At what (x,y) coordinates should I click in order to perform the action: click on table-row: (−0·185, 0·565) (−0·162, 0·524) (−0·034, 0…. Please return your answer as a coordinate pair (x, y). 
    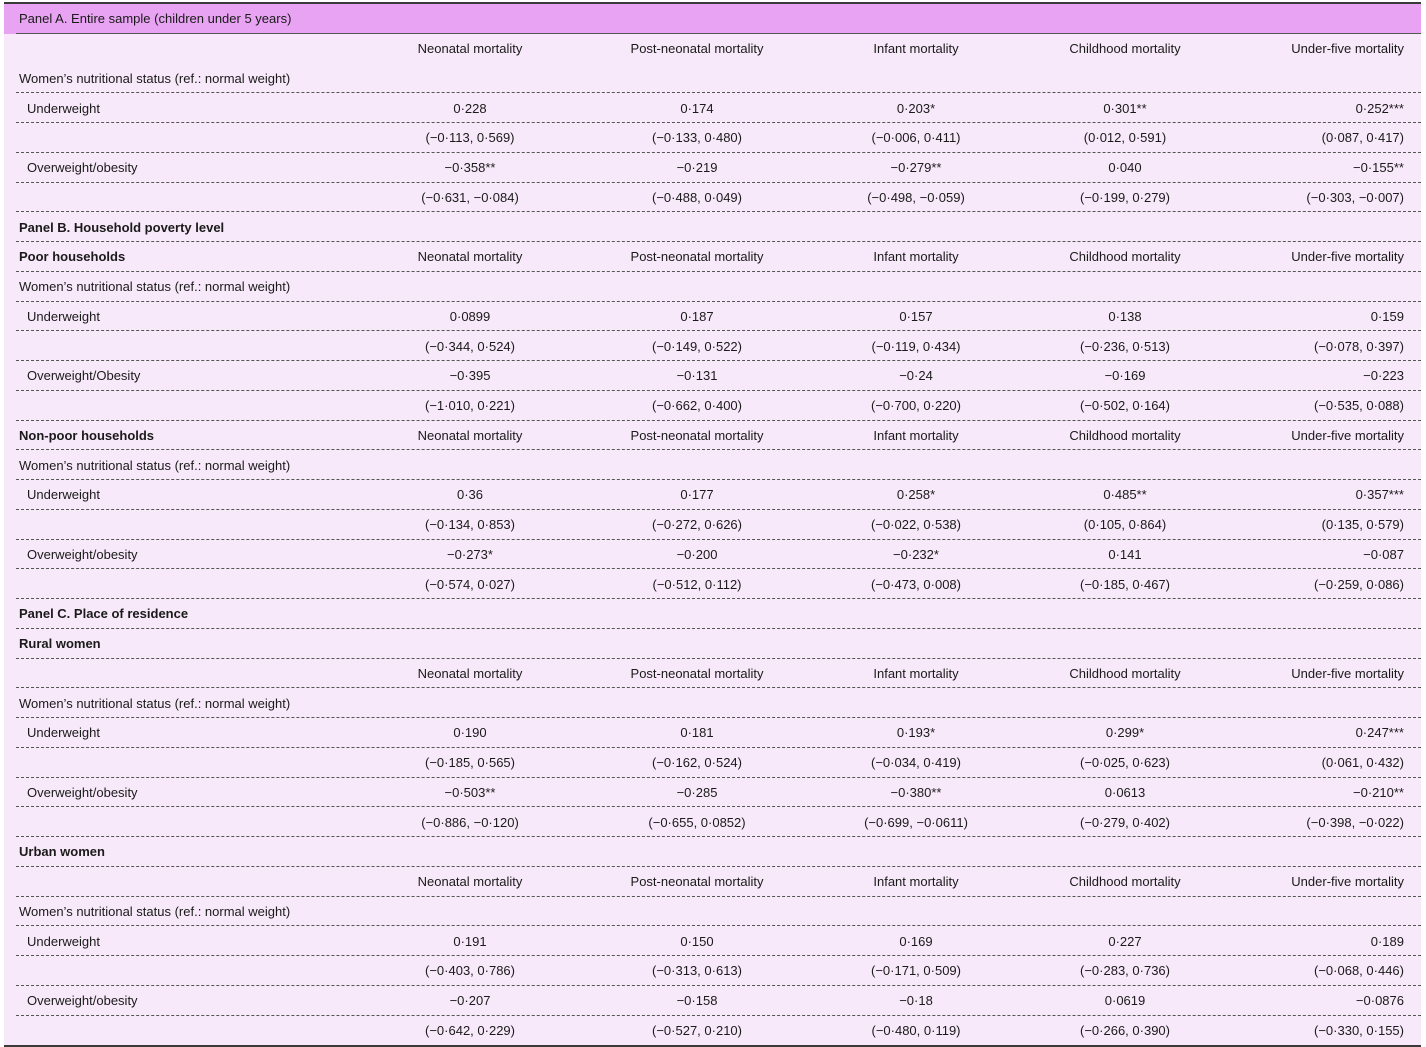
    Looking at the image, I should click on (712, 763).